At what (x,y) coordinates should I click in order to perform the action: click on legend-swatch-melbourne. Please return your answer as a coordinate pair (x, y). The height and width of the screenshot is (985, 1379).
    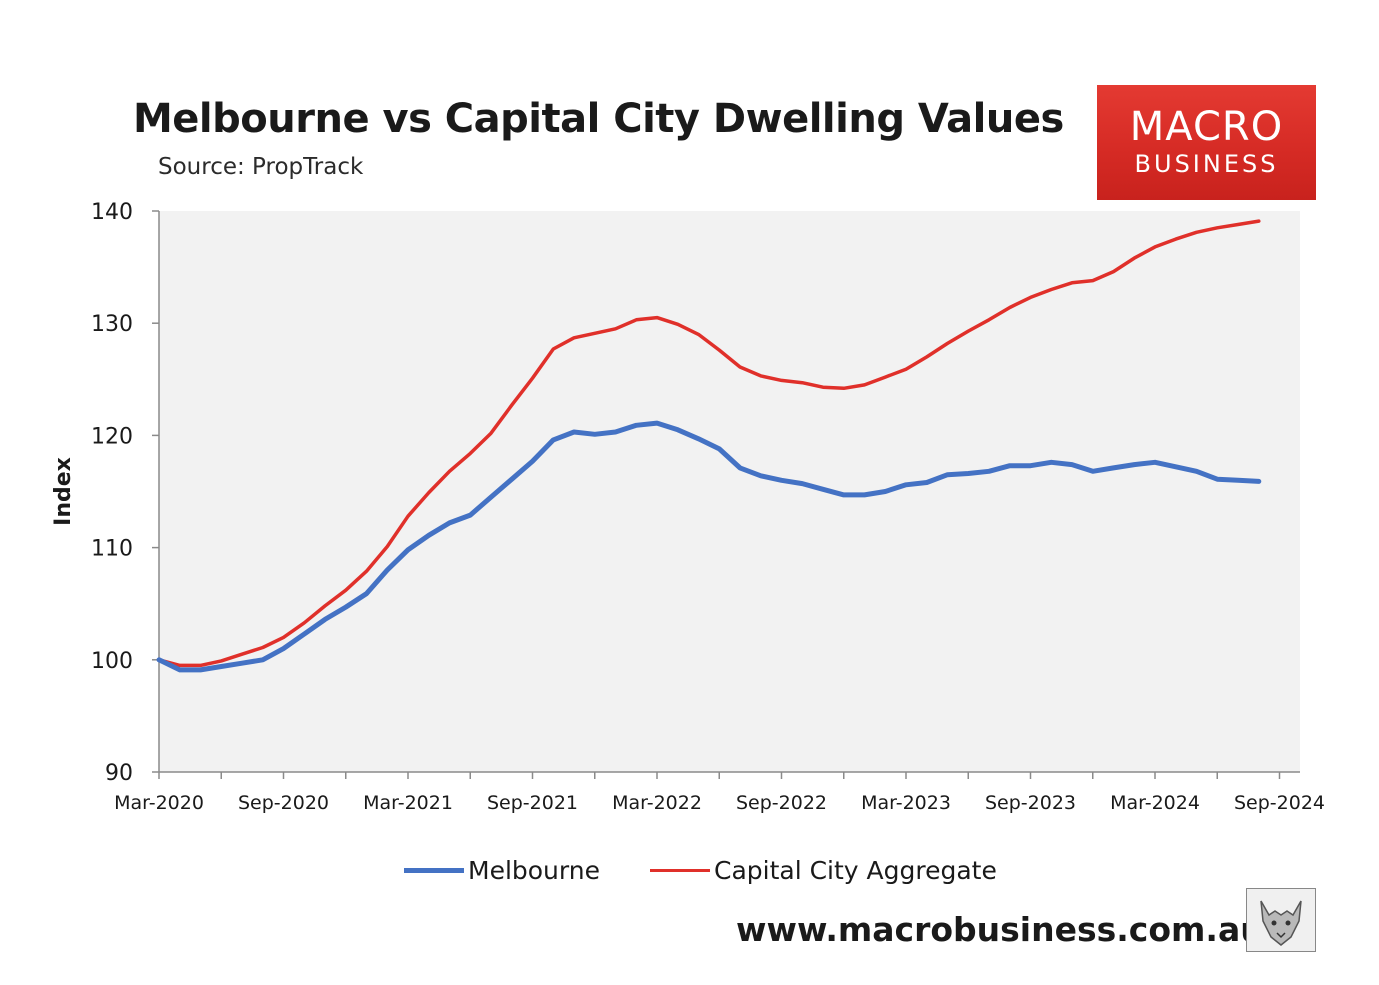
    Looking at the image, I should click on (434, 870).